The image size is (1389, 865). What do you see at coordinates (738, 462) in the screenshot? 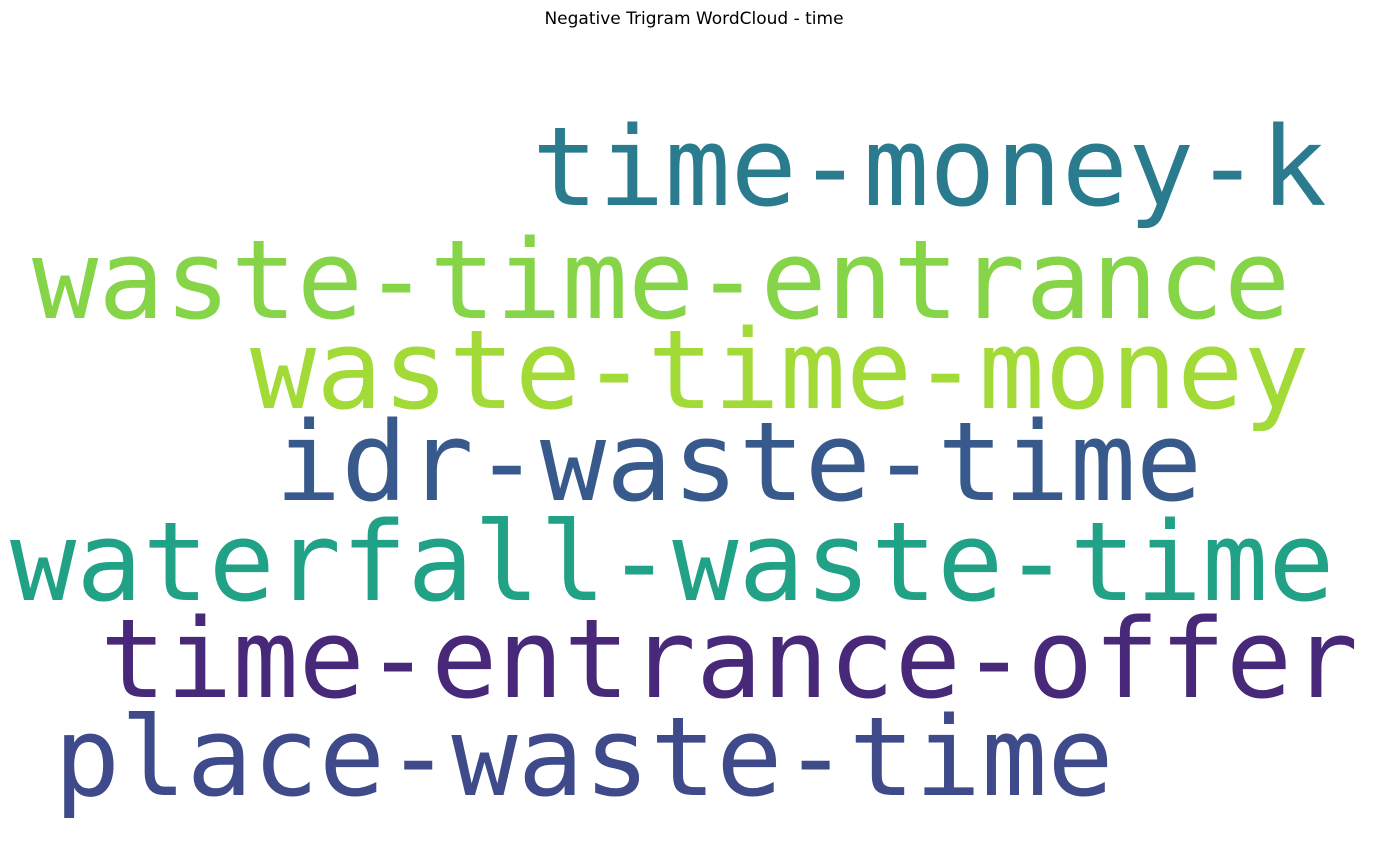
I see `word: idr-waste-time` at bounding box center [738, 462].